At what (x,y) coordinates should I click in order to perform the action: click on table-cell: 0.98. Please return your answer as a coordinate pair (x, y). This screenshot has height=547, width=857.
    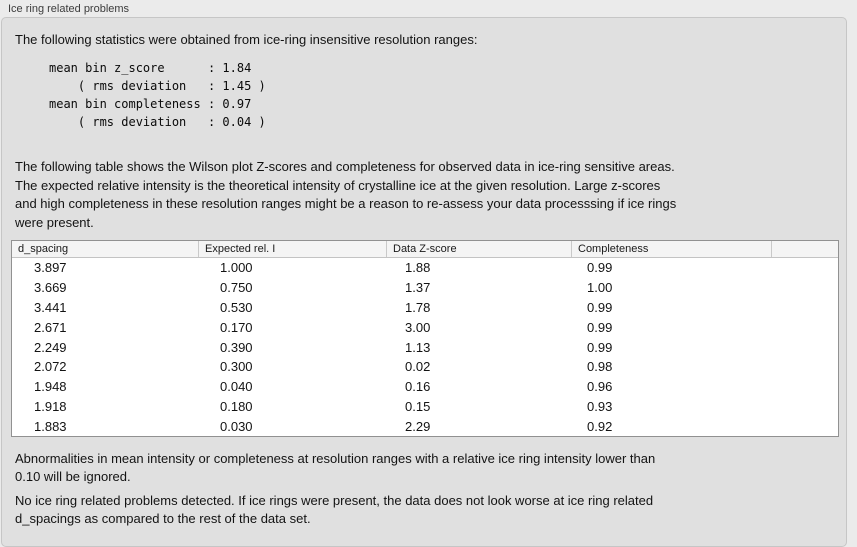
    Looking at the image, I should click on (600, 367).